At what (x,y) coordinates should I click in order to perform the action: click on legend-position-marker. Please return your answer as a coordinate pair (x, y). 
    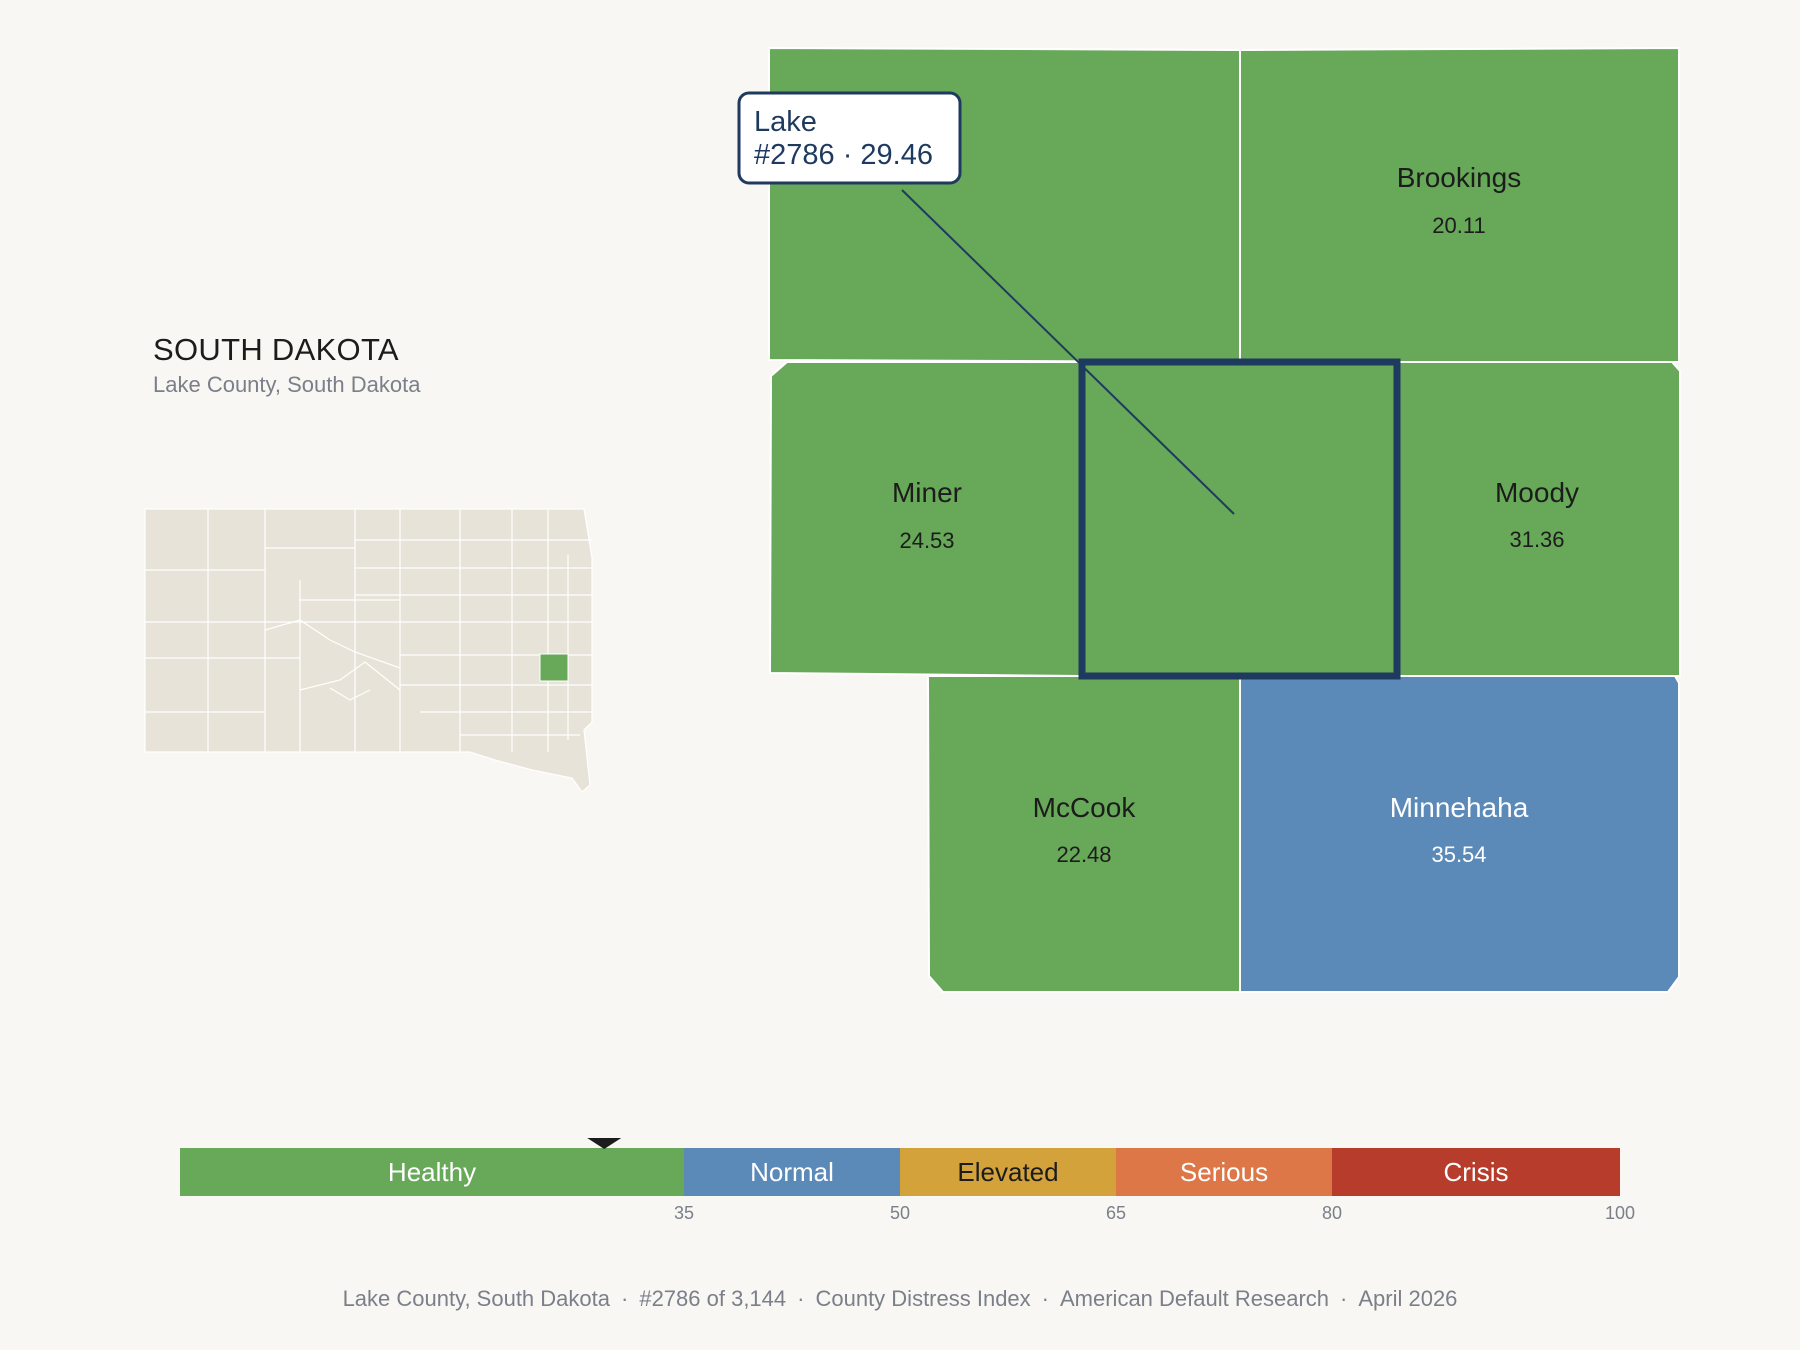
    Looking at the image, I should click on (604, 1143).